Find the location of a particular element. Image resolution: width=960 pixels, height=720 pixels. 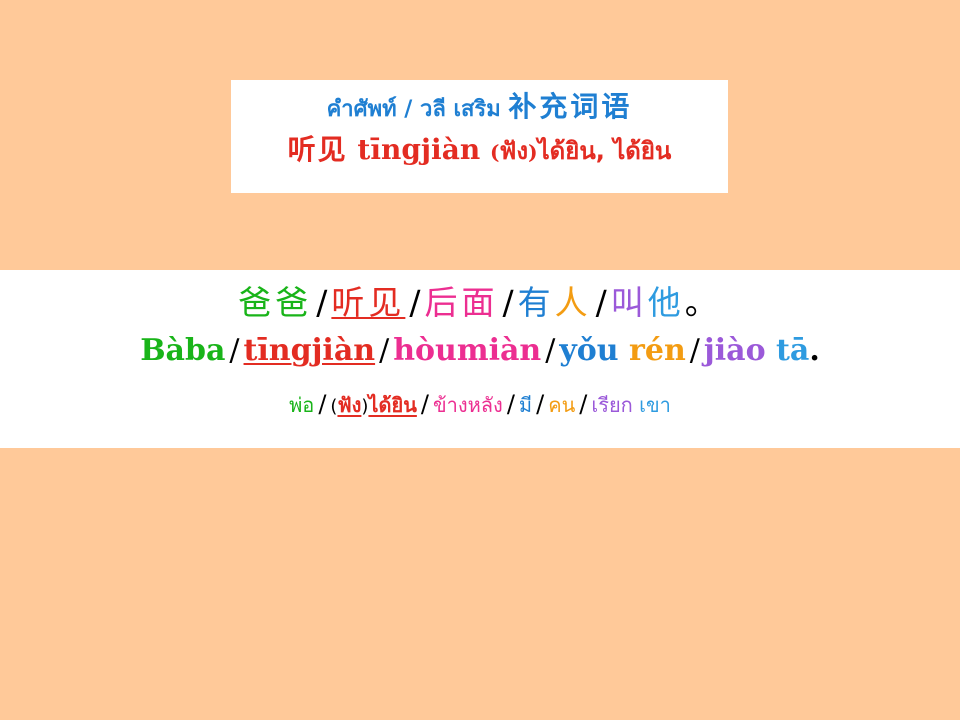

vocab-word-pinyin: tīngjiàn is located at coordinates (419, 149).